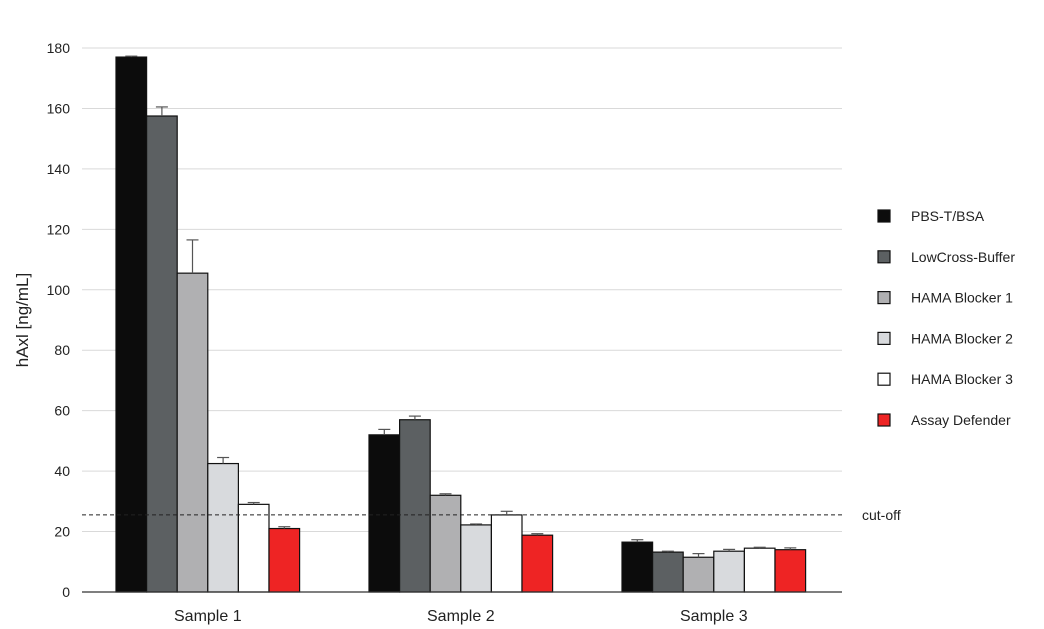 Image resolution: width=1044 pixels, height=629 pixels. Describe the element at coordinates (208, 616) in the screenshot. I see `x-category-label: Sample 1` at that location.